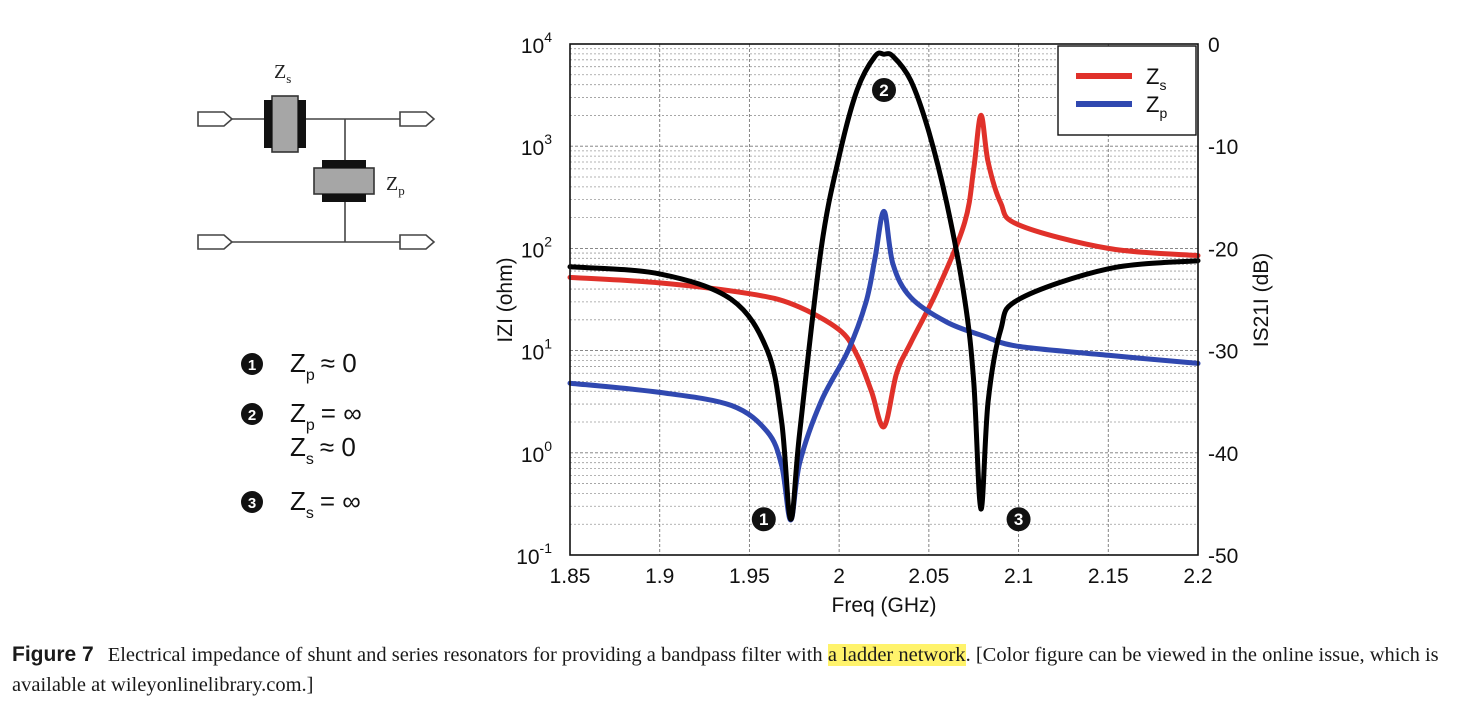  I want to click on x-tick-label: 2, so click(839, 576).